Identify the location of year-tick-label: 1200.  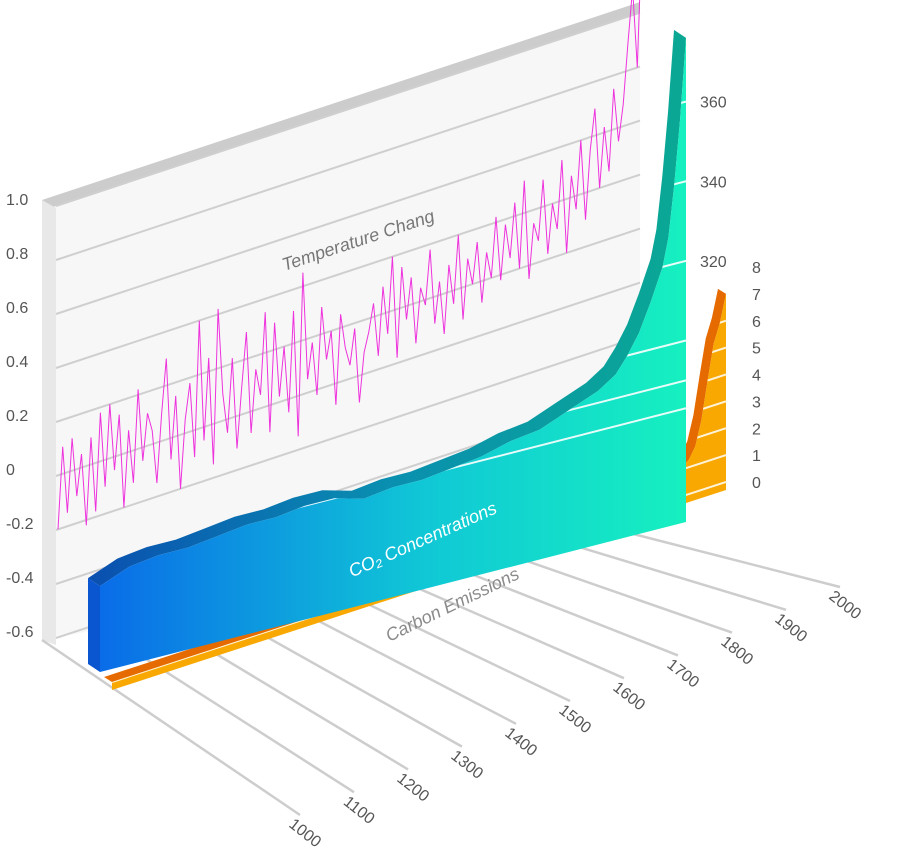
(413, 787).